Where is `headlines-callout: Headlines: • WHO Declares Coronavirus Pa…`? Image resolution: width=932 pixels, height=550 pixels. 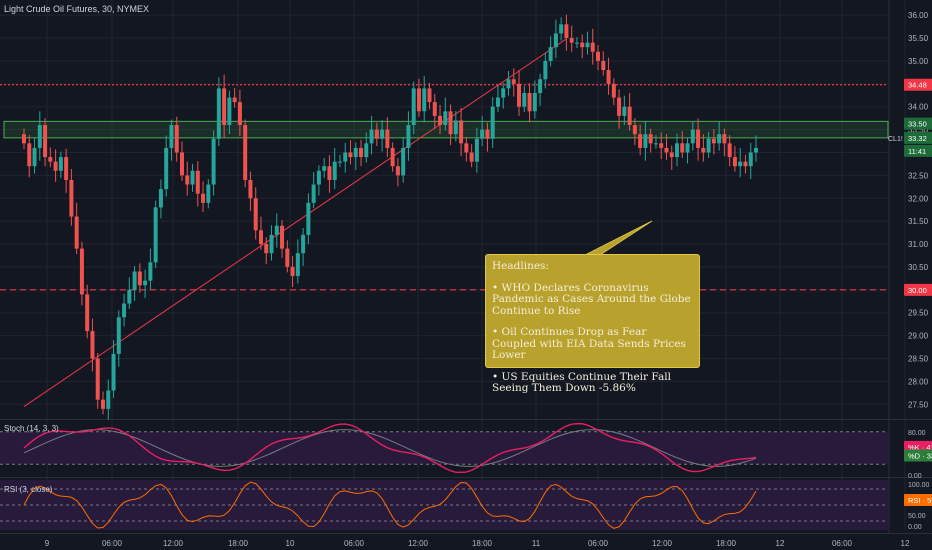
headlines-callout: Headlines: • WHO Declares Coronavirus Pa… is located at coordinates (592, 324).